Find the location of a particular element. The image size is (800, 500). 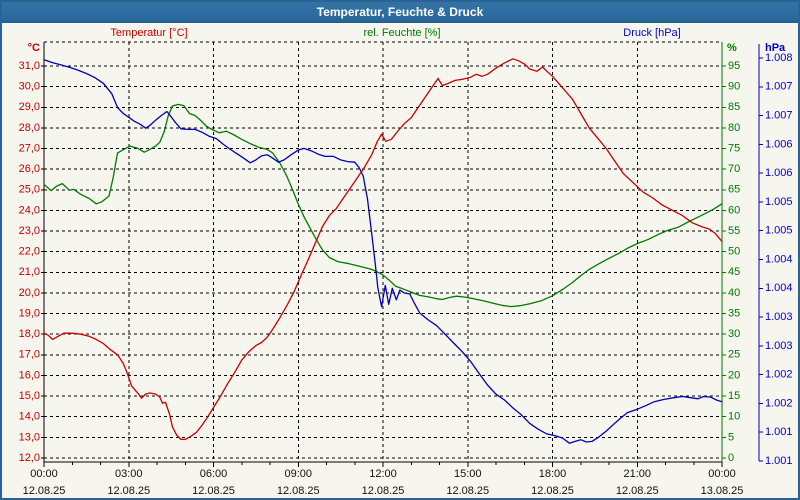

svg-text: 20,0 is located at coordinates (29, 293).